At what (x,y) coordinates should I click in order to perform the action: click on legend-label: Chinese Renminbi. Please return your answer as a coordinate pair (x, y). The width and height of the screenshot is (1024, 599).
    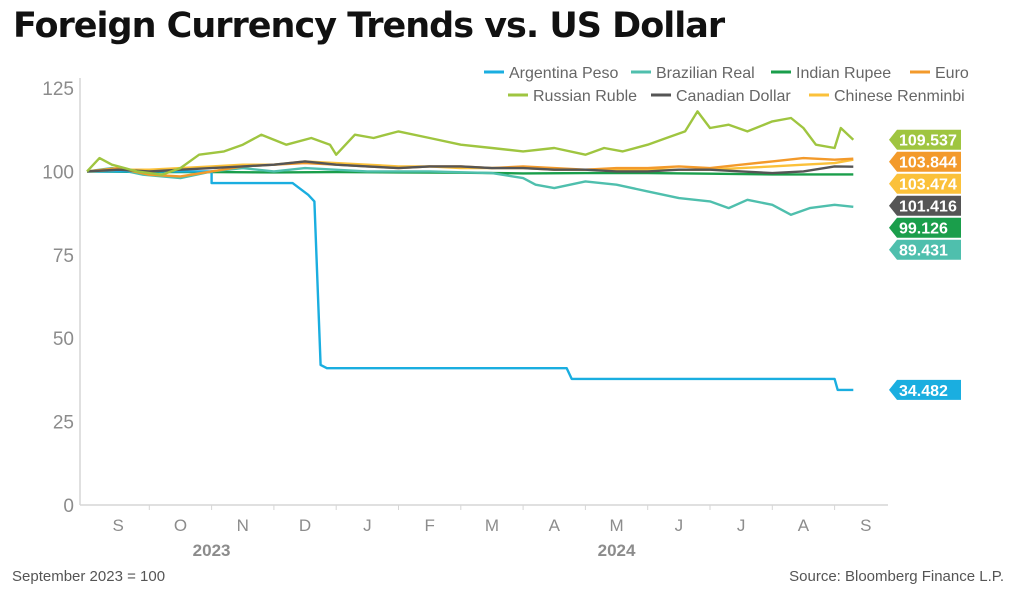
    Looking at the image, I should click on (899, 96).